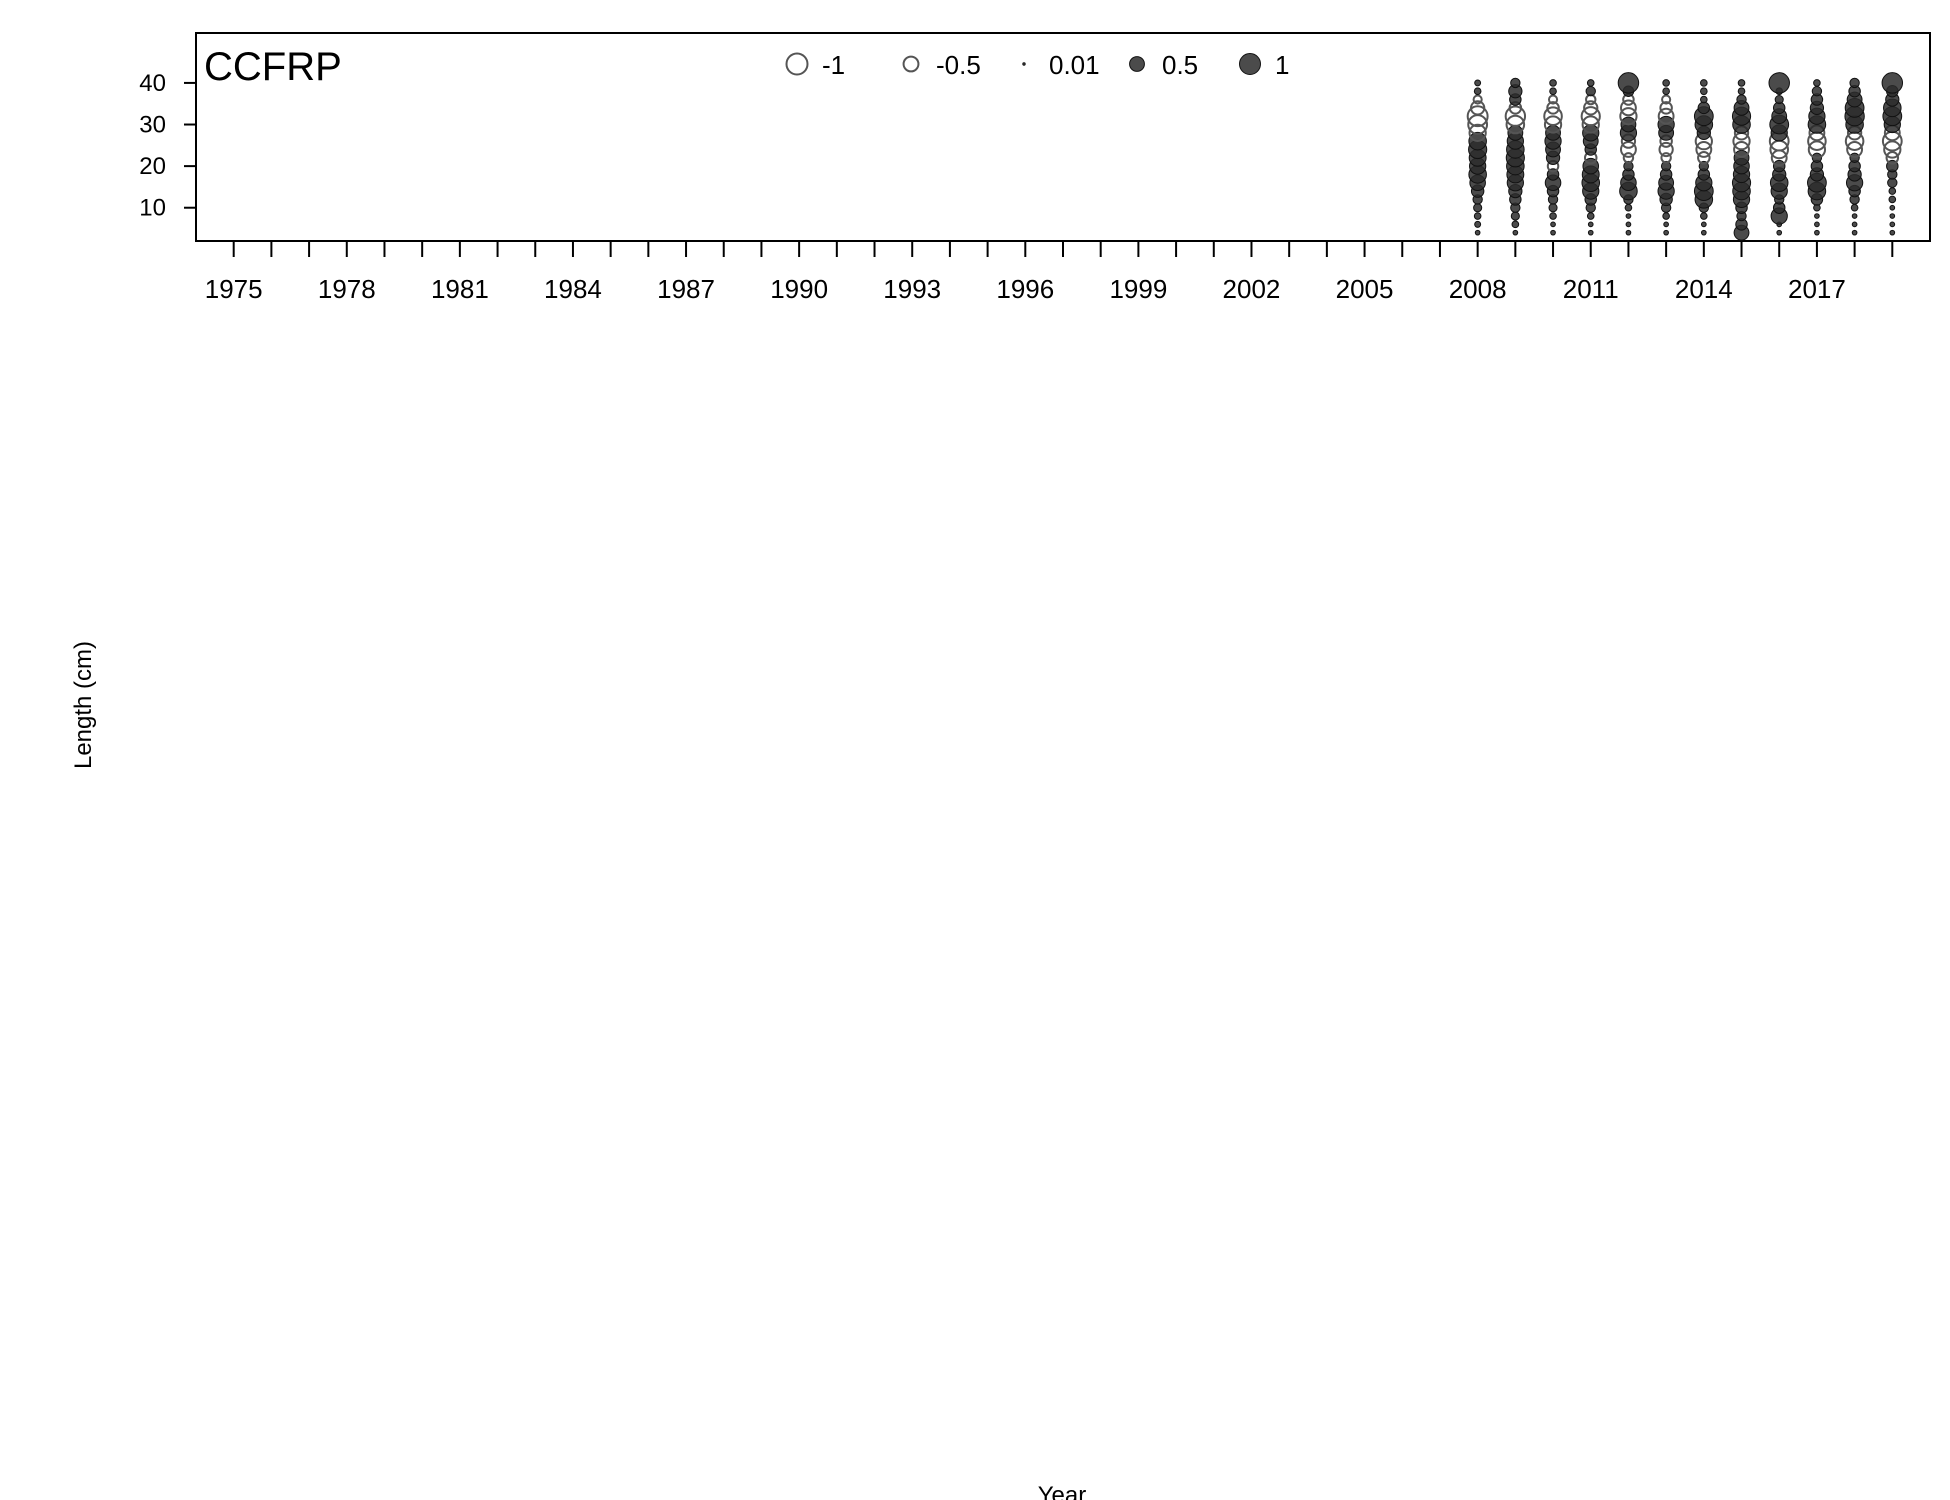 The image size is (1950, 1500). What do you see at coordinates (1282, 65) in the screenshot?
I see `legend-label: 1` at bounding box center [1282, 65].